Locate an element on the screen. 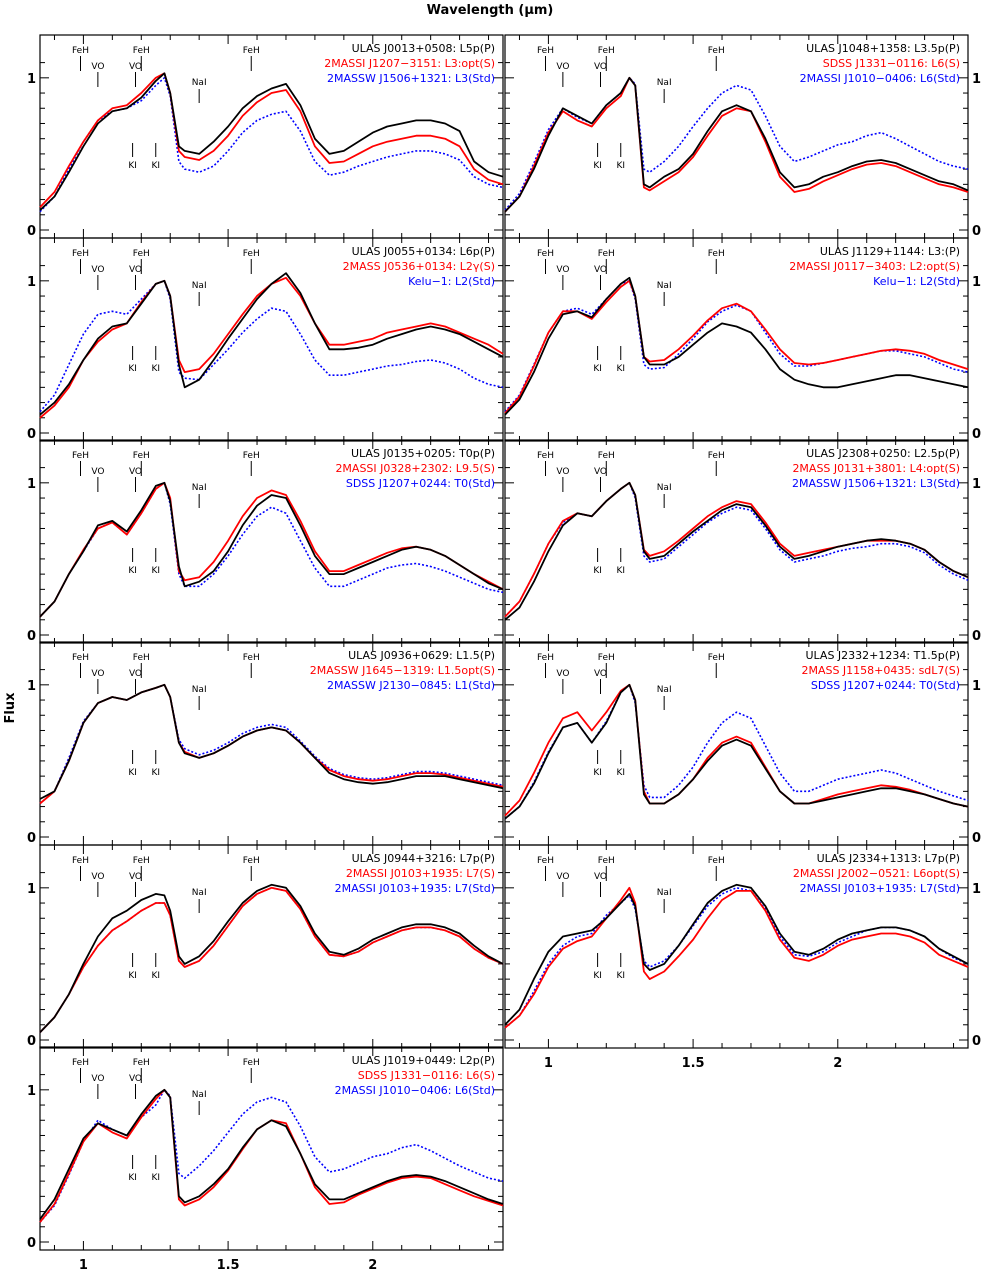  legend-entry: 2MASSW J1506+1321: L3(Std) is located at coordinates (876, 483).